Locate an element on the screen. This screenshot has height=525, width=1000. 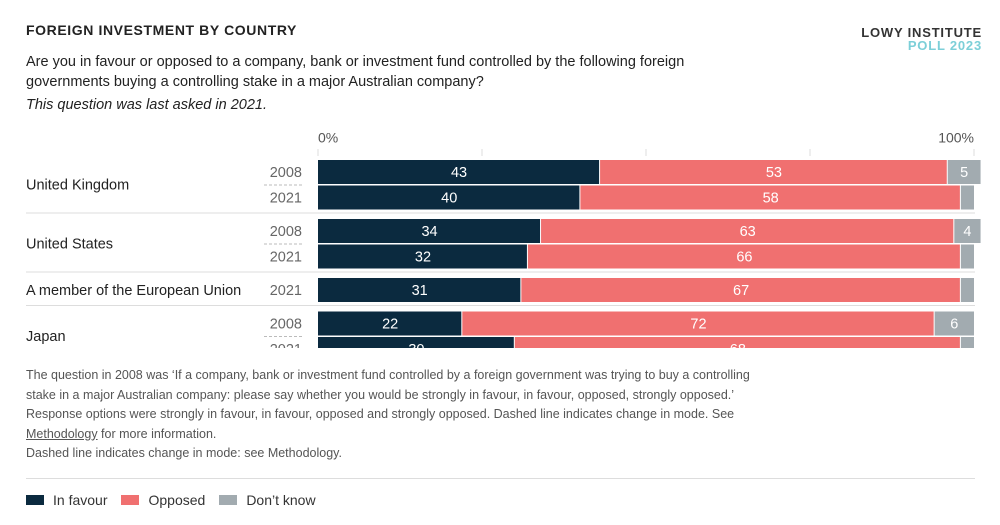
value-label: 4 is located at coordinates (967, 232).